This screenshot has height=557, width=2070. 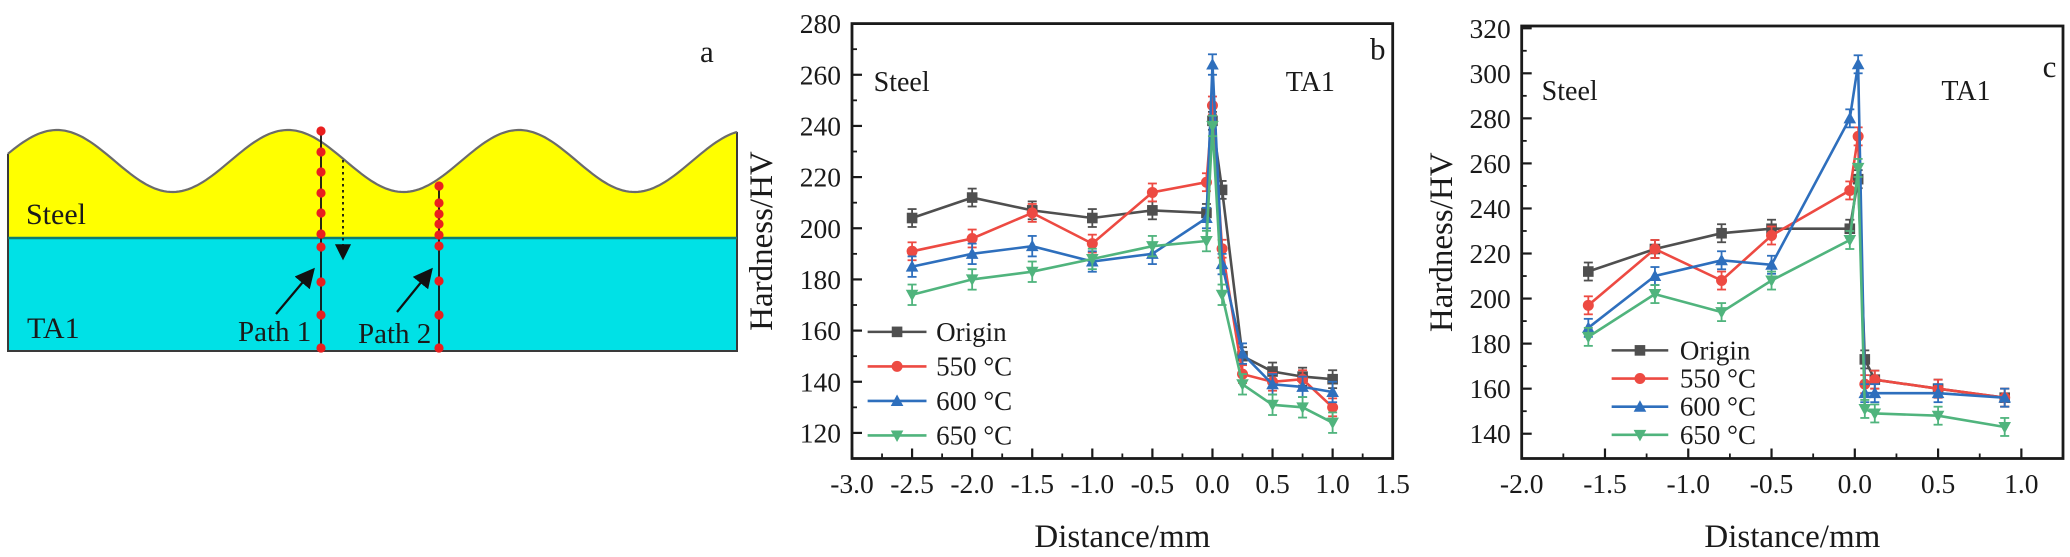 What do you see at coordinates (414, 290) in the screenshot?
I see `path2-pointer-arrow` at bounding box center [414, 290].